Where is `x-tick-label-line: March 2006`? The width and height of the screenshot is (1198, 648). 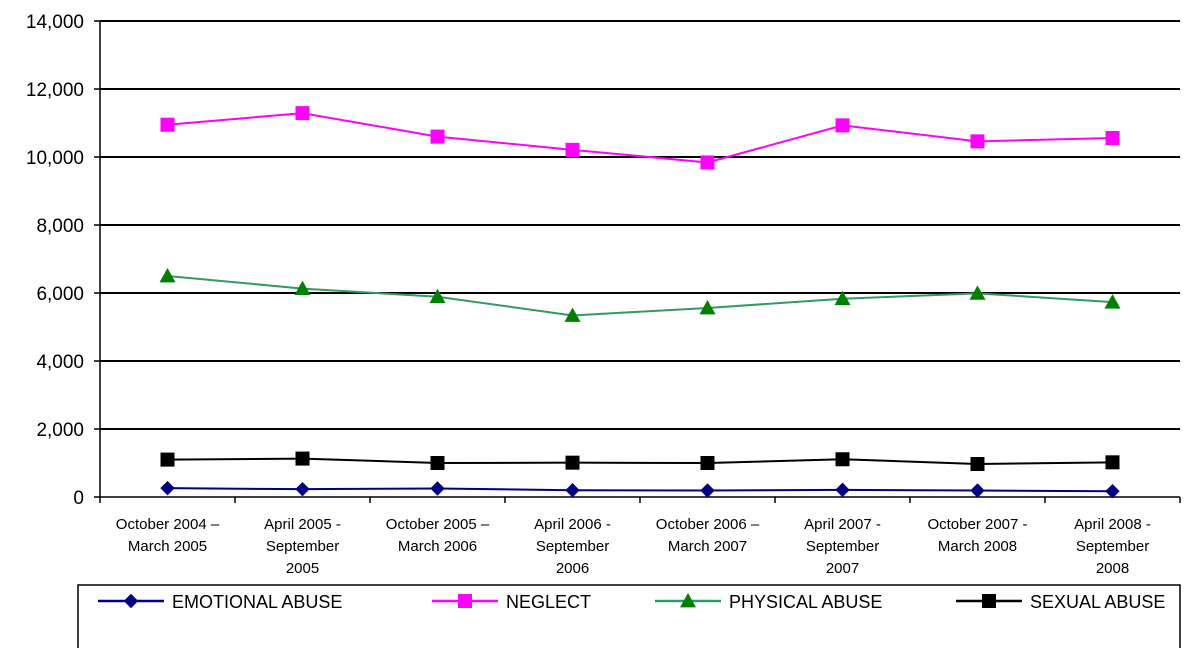 x-tick-label-line: March 2006 is located at coordinates (437, 546).